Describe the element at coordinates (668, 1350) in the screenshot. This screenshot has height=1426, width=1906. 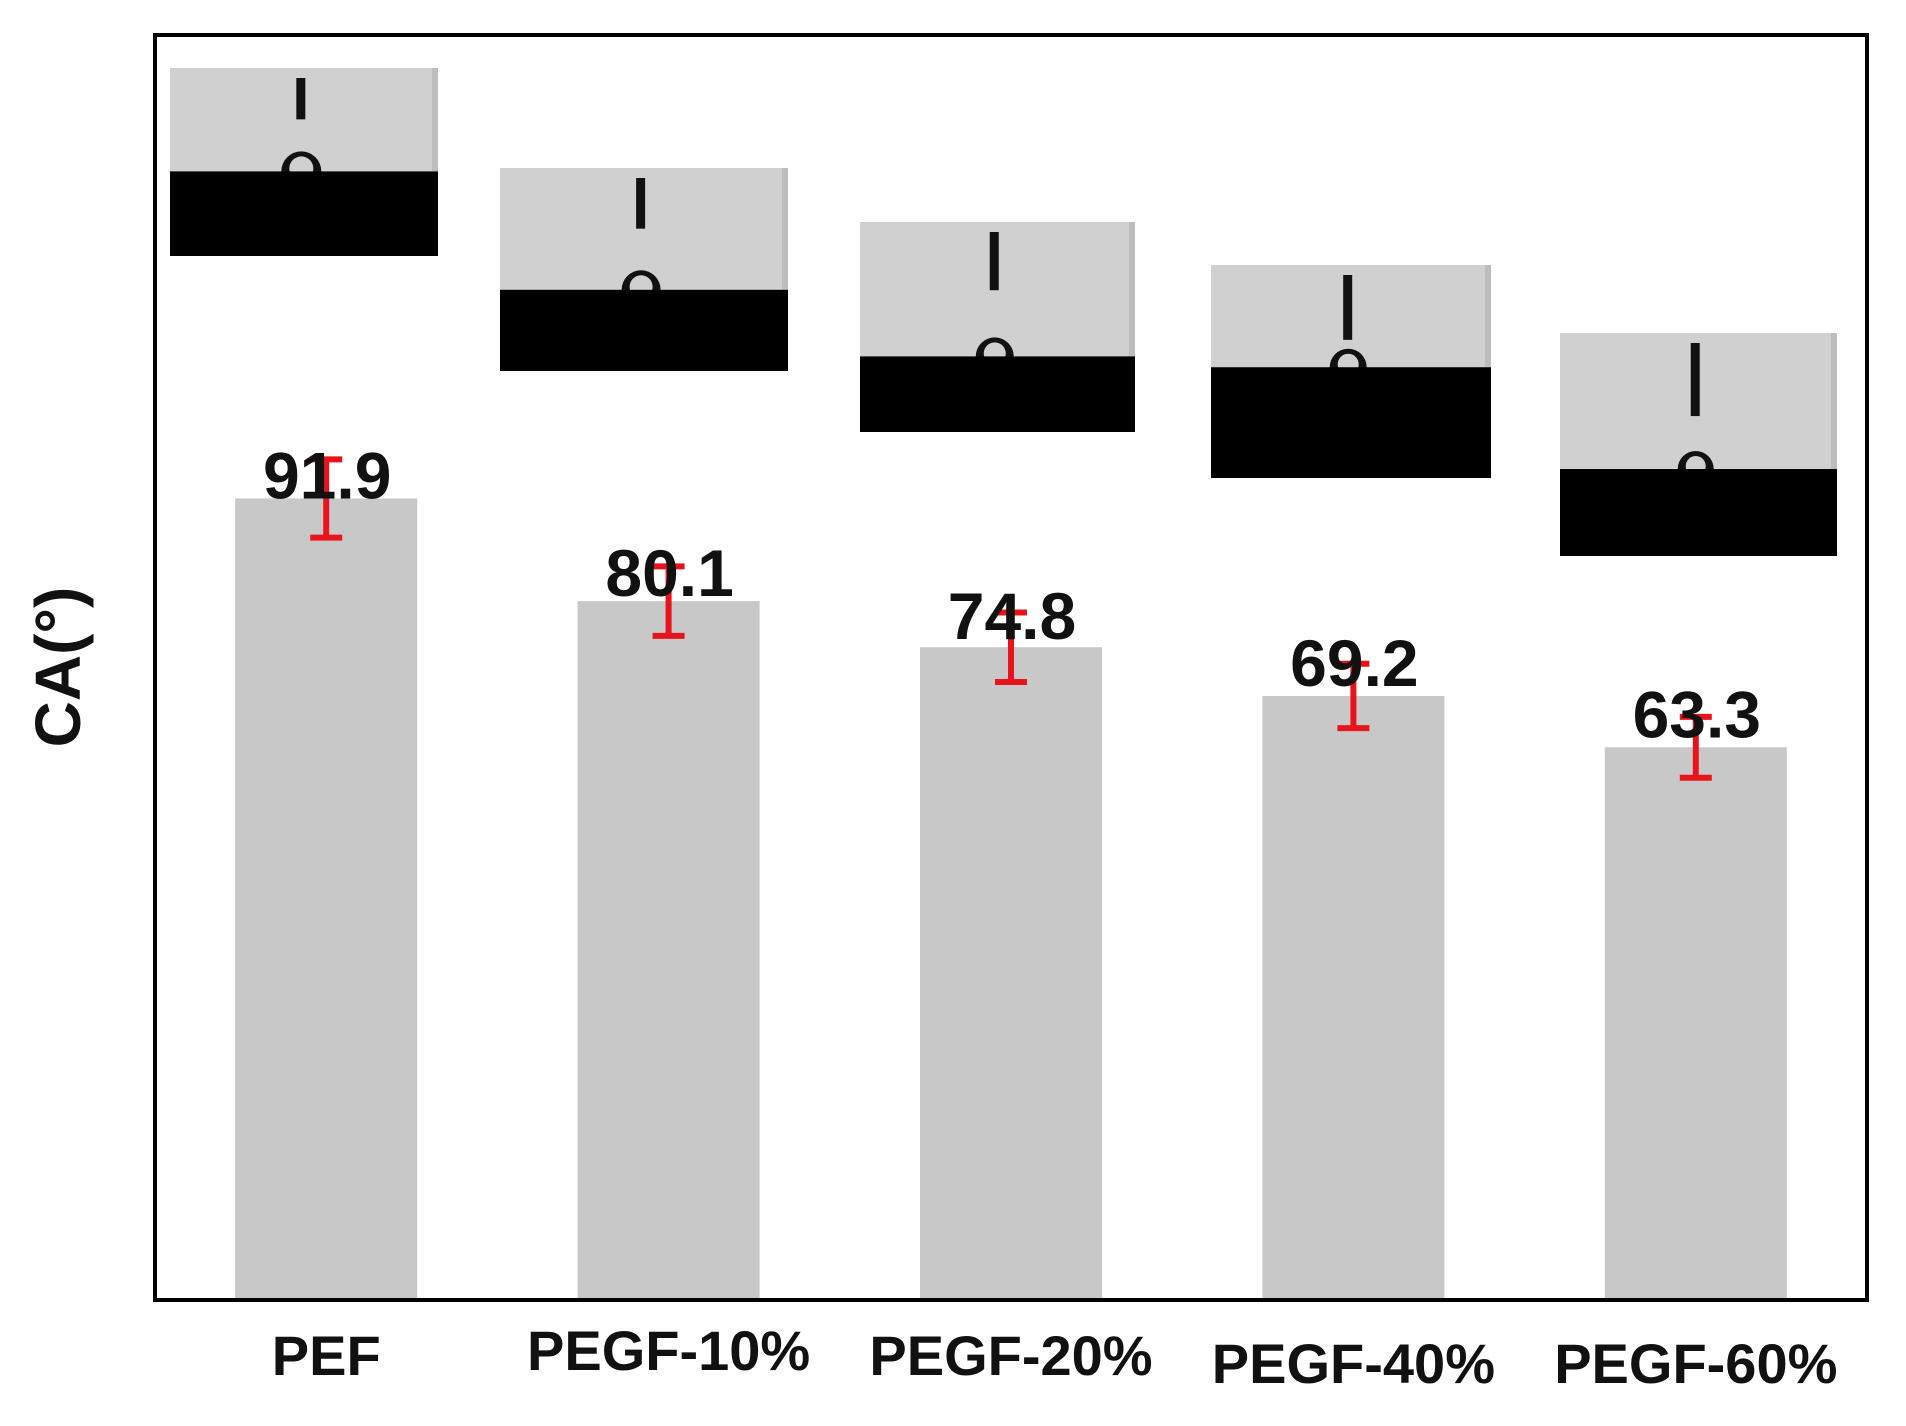
I see `category-label-2: PEGF-10%` at that location.